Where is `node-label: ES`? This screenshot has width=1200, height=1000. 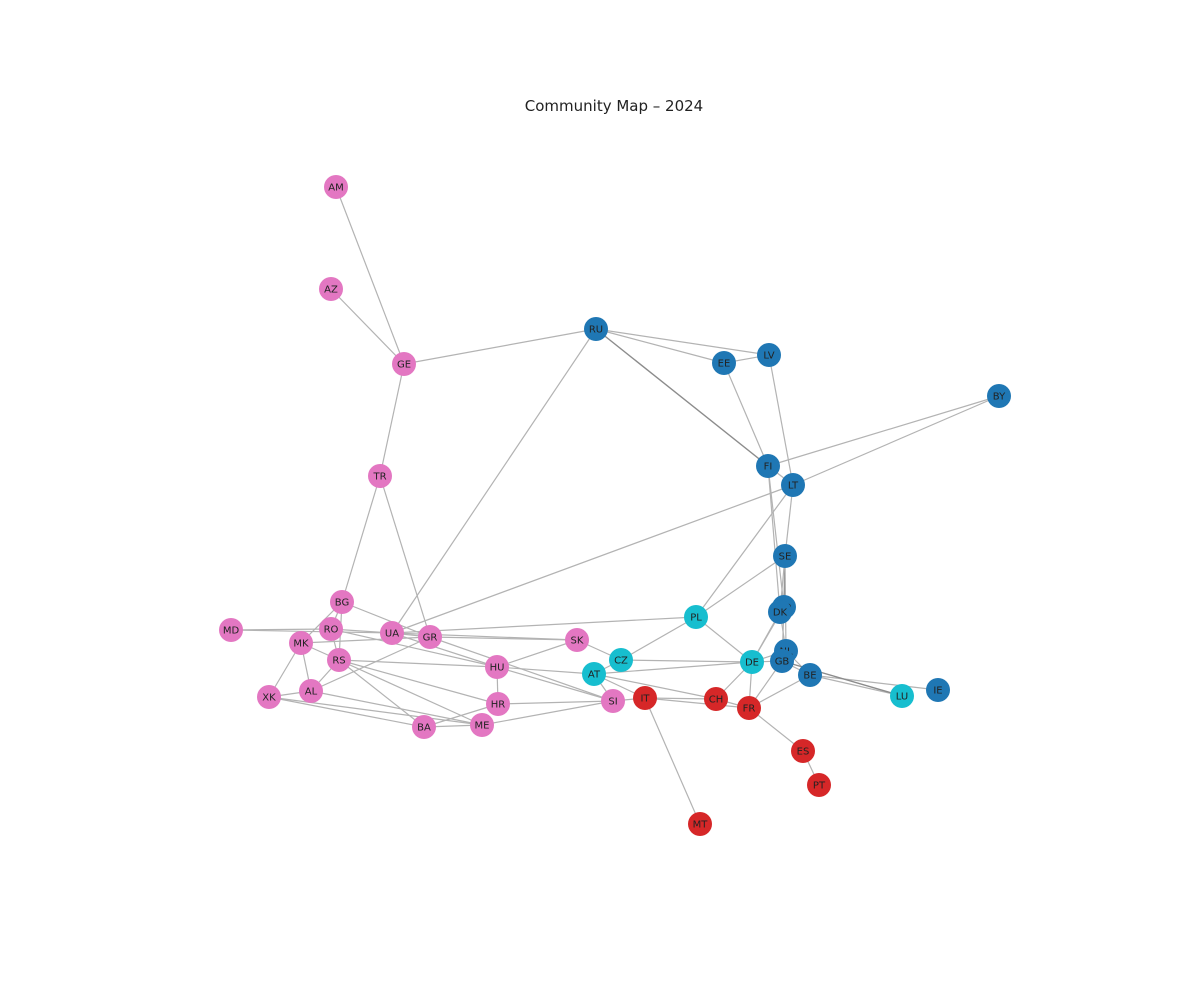
node-label: ES is located at coordinates (803, 752).